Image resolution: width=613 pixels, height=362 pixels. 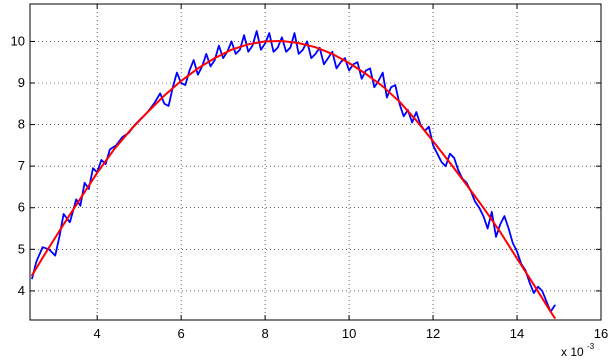 I want to click on x-scale-note: x 10 -3, so click(x=578, y=350).